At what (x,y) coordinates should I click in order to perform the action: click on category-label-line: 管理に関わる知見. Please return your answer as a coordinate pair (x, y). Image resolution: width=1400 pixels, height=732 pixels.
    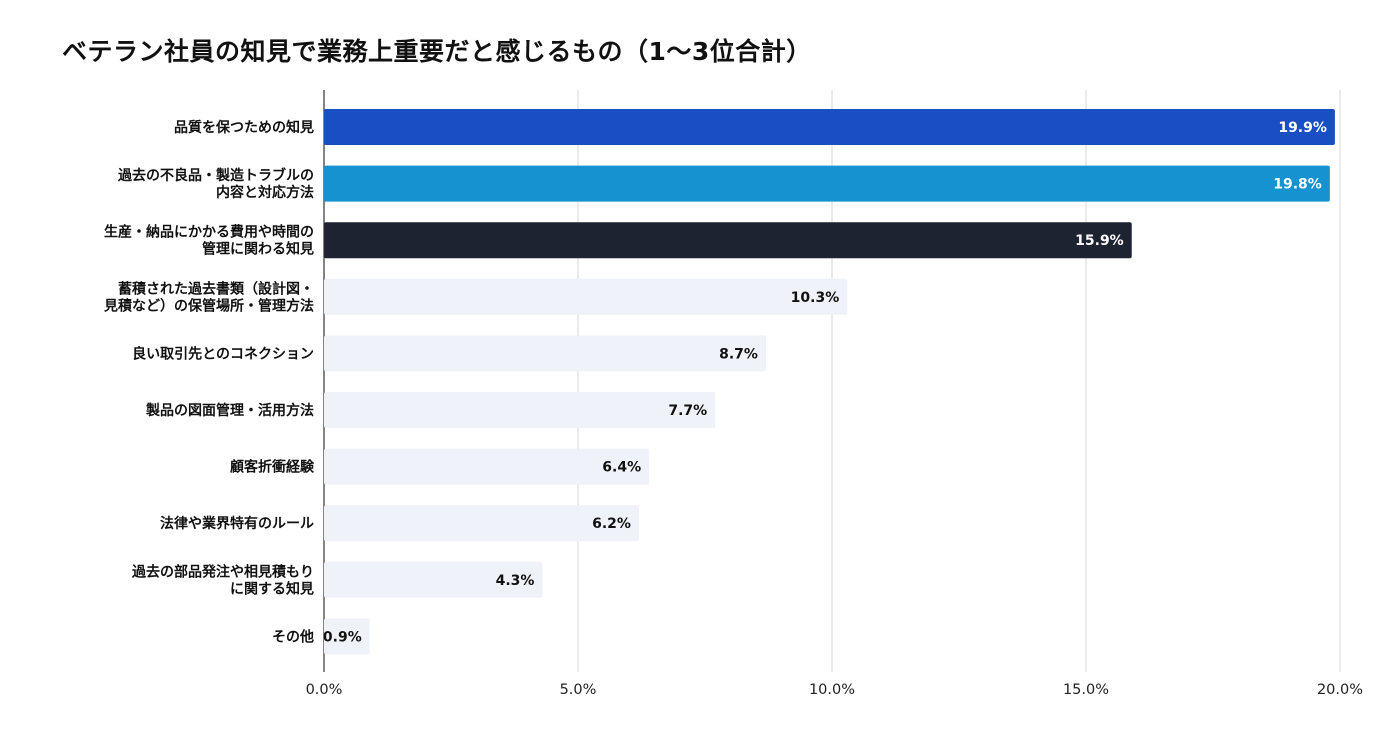
    Looking at the image, I should click on (258, 249).